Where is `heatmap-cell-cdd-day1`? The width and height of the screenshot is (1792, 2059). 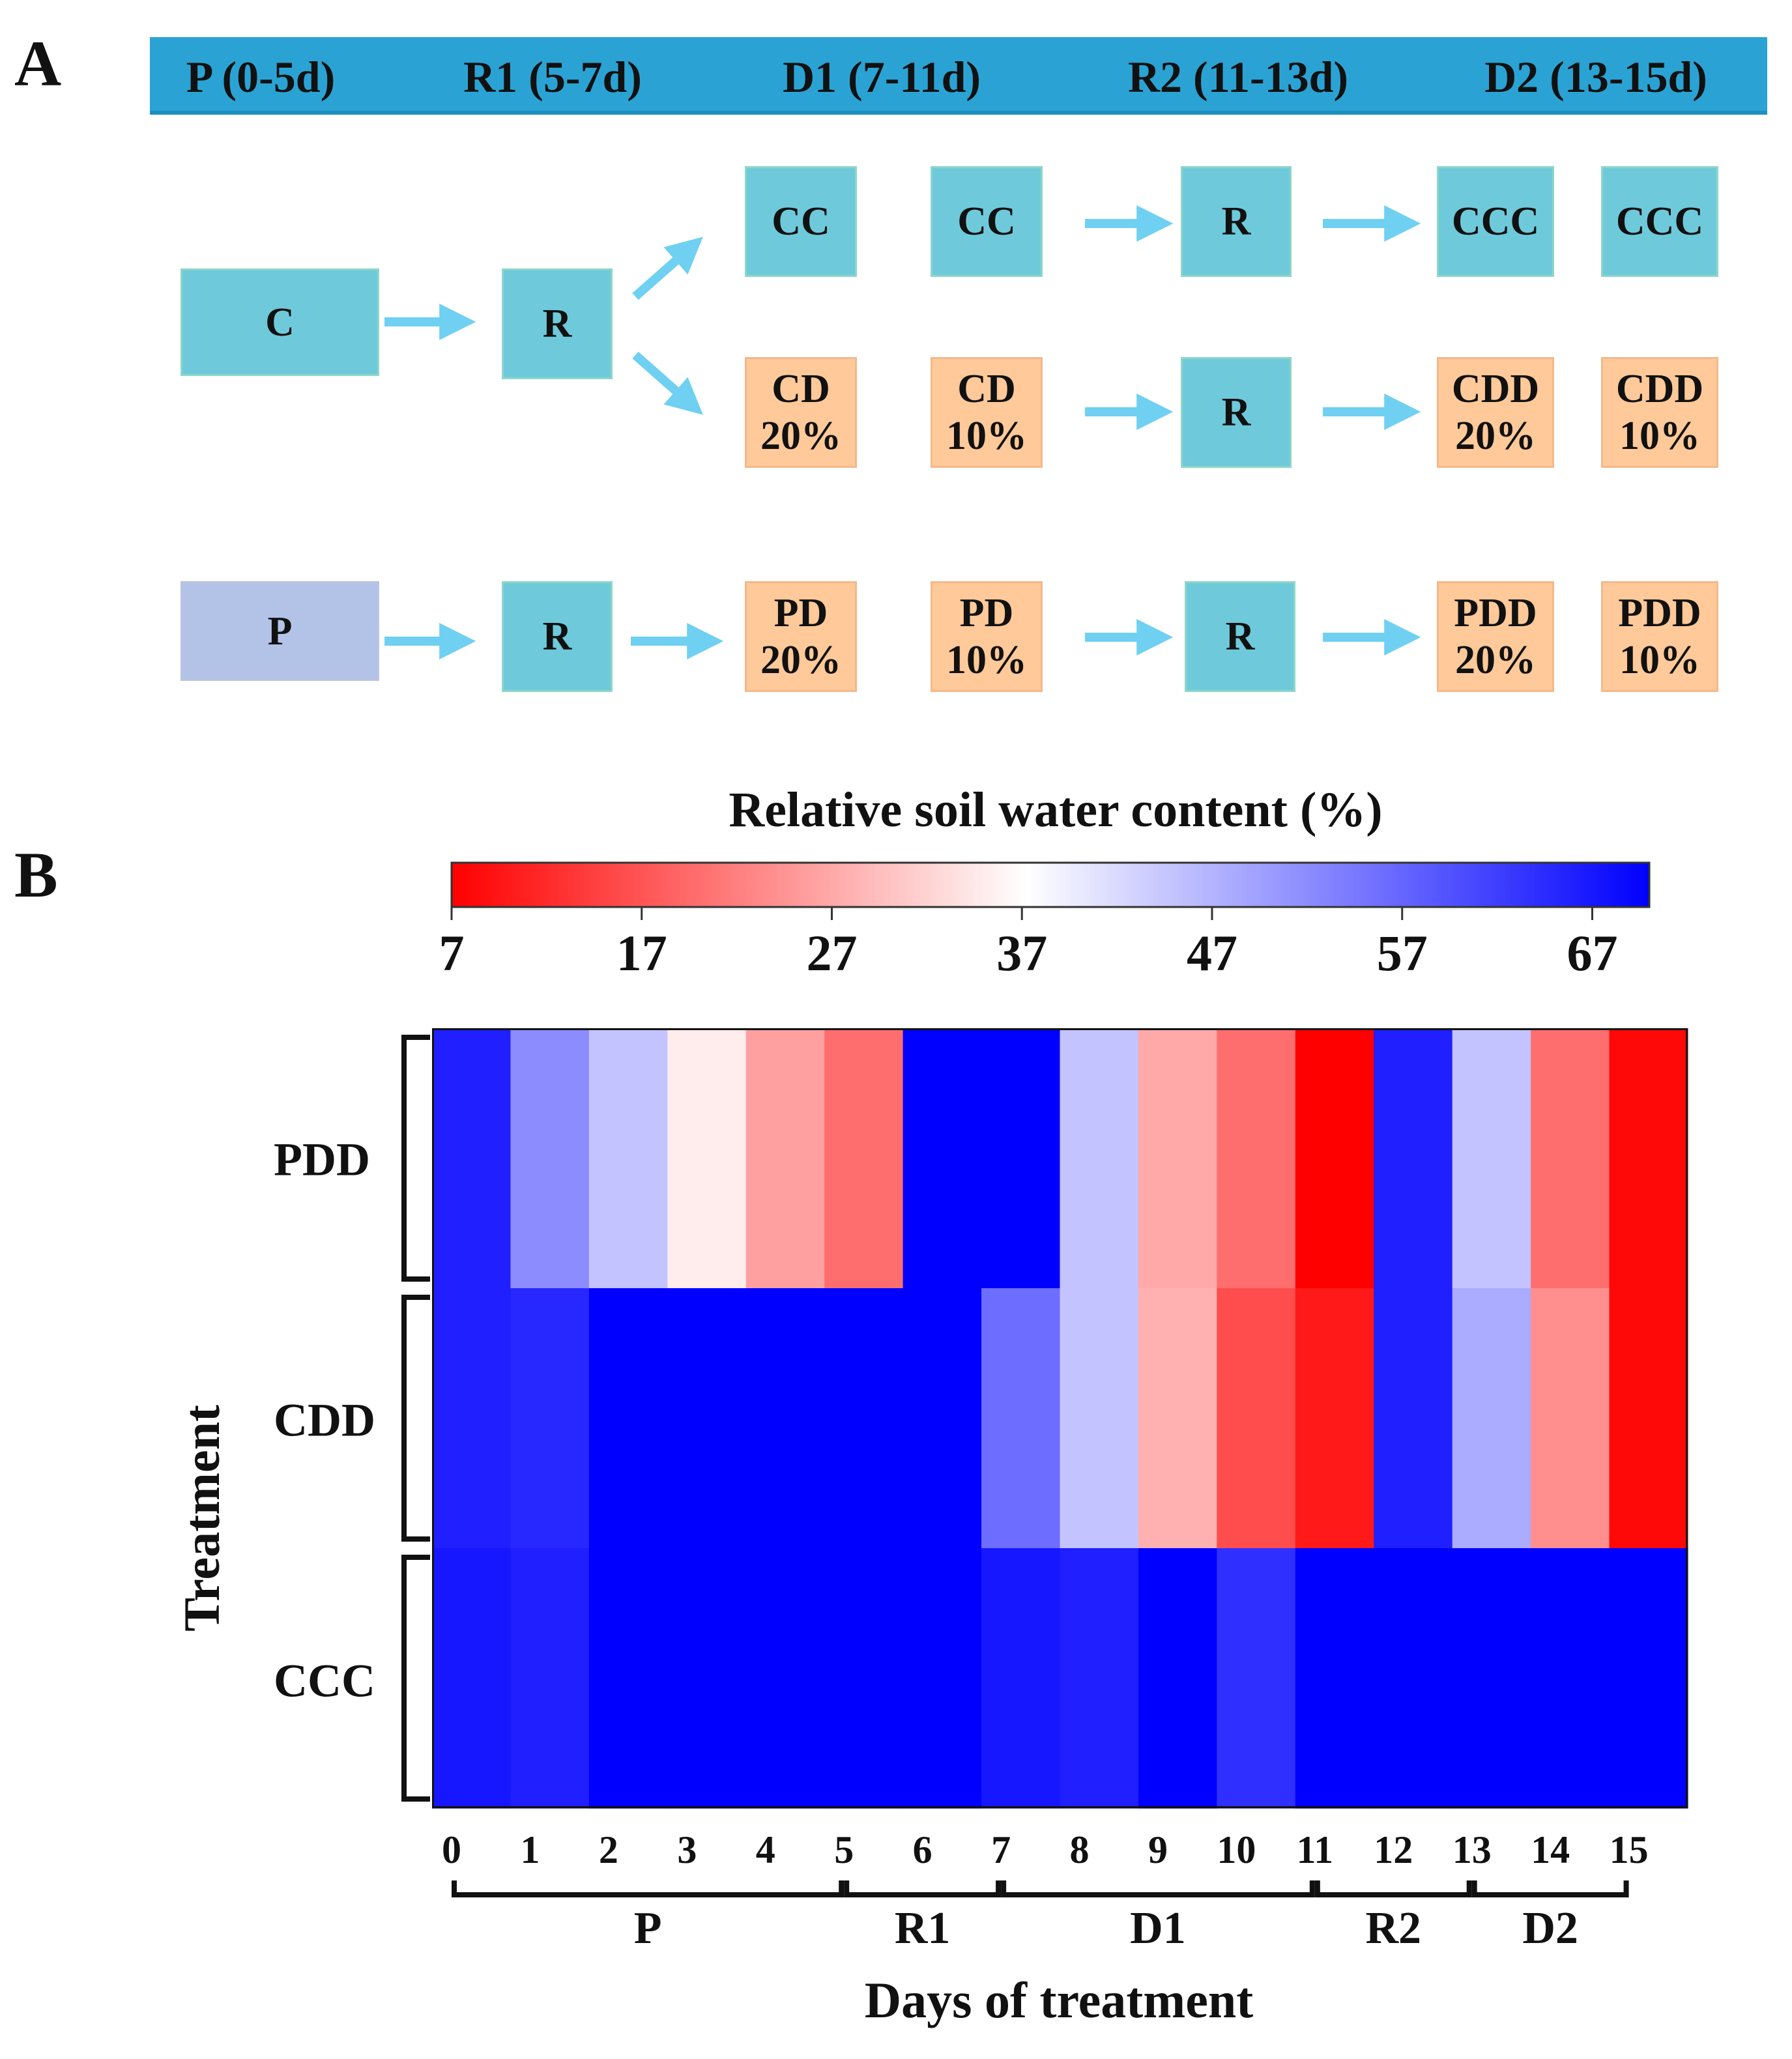 heatmap-cell-cdd-day1 is located at coordinates (550, 1419).